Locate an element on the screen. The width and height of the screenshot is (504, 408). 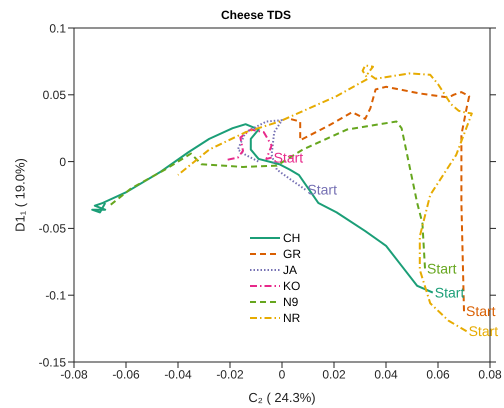
x-tick-label: 0.08 is located at coordinates (490, 375).